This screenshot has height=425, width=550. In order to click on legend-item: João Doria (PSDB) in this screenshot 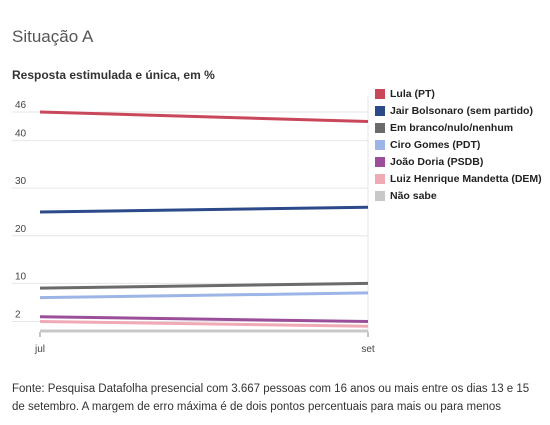, I will do `click(458, 161)`.